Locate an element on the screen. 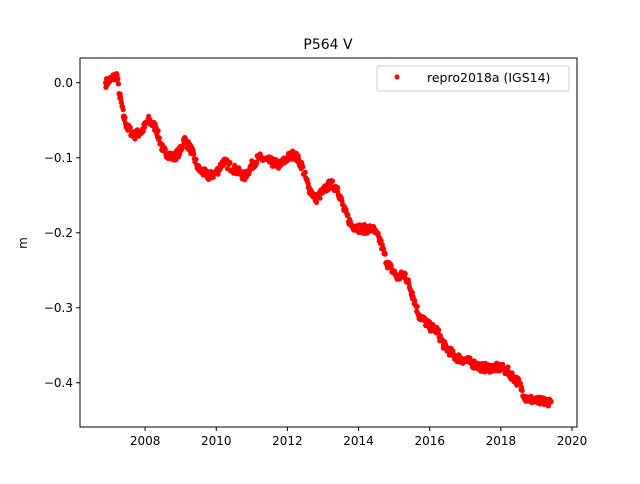  x-tick-label: 2010 is located at coordinates (216, 441).